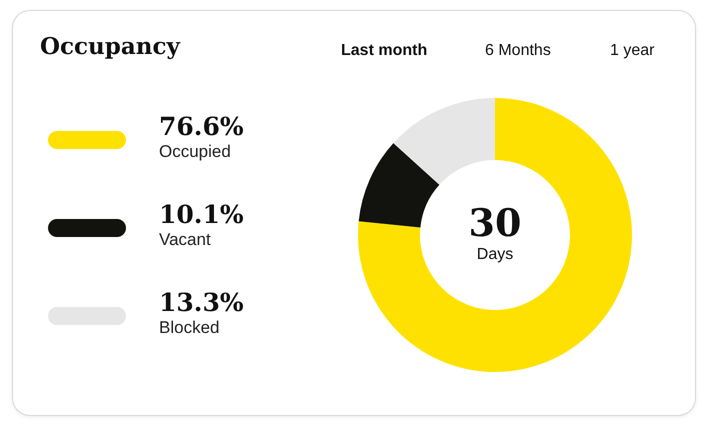 The height and width of the screenshot is (432, 708). Describe the element at coordinates (495, 222) in the screenshot. I see `text: 30` at that location.